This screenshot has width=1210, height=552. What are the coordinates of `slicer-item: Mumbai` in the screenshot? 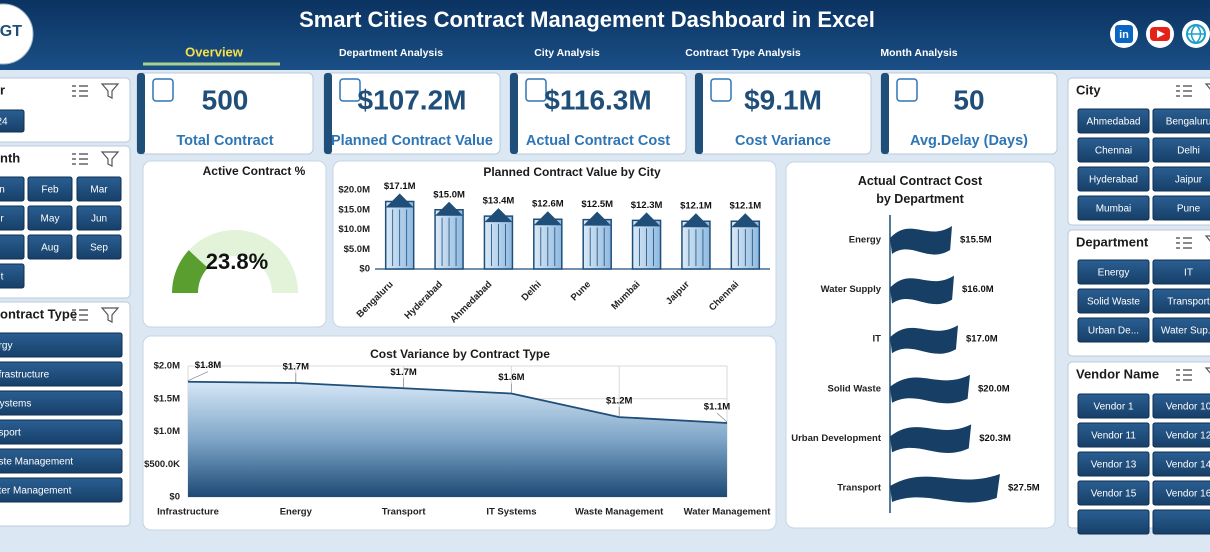 It's located at (1114, 209).